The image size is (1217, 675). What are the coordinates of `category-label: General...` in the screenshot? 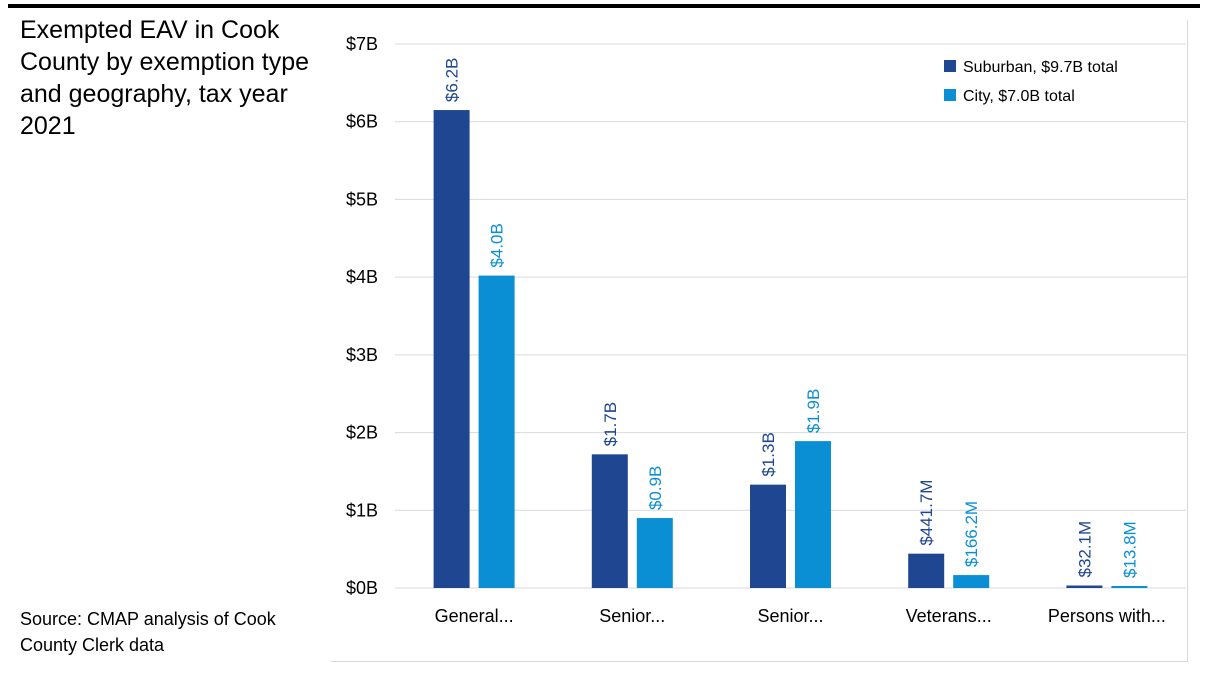 It's located at (474, 616).